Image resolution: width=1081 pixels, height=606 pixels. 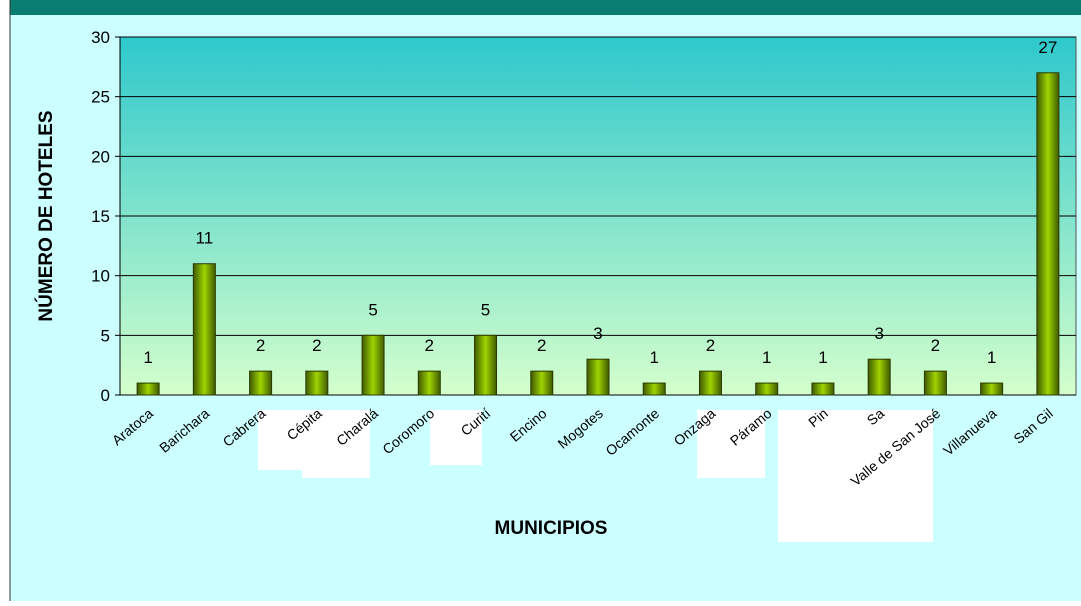 What do you see at coordinates (100, 216) in the screenshot?
I see `y-tick-label: 15` at bounding box center [100, 216].